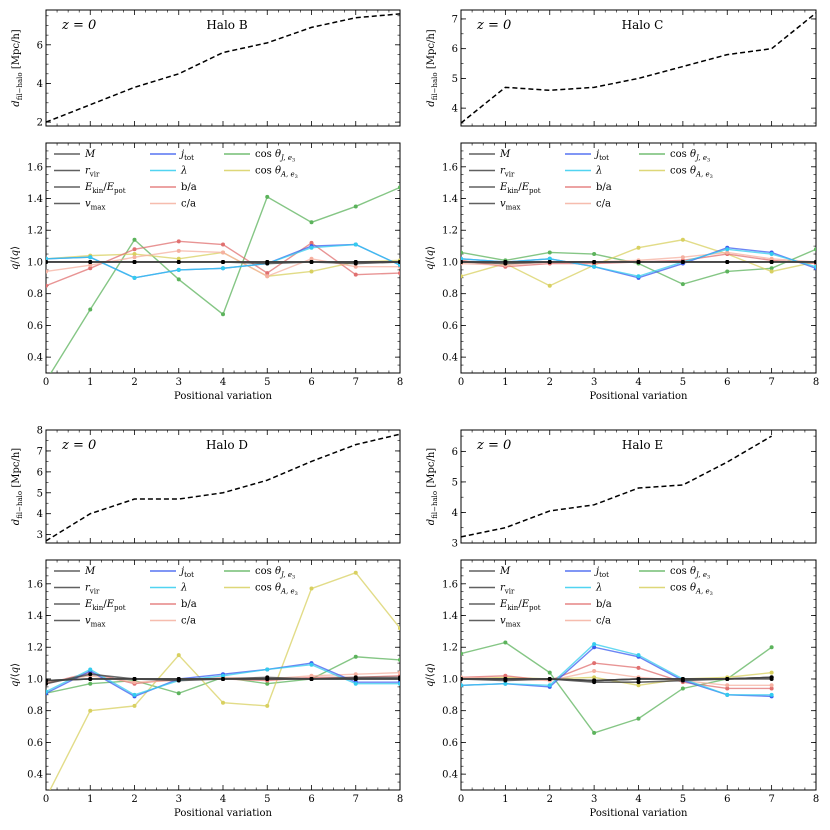 This screenshot has height=830, width=830. Describe the element at coordinates (40, 451) in the screenshot. I see `y-tick-label: 7` at that location.